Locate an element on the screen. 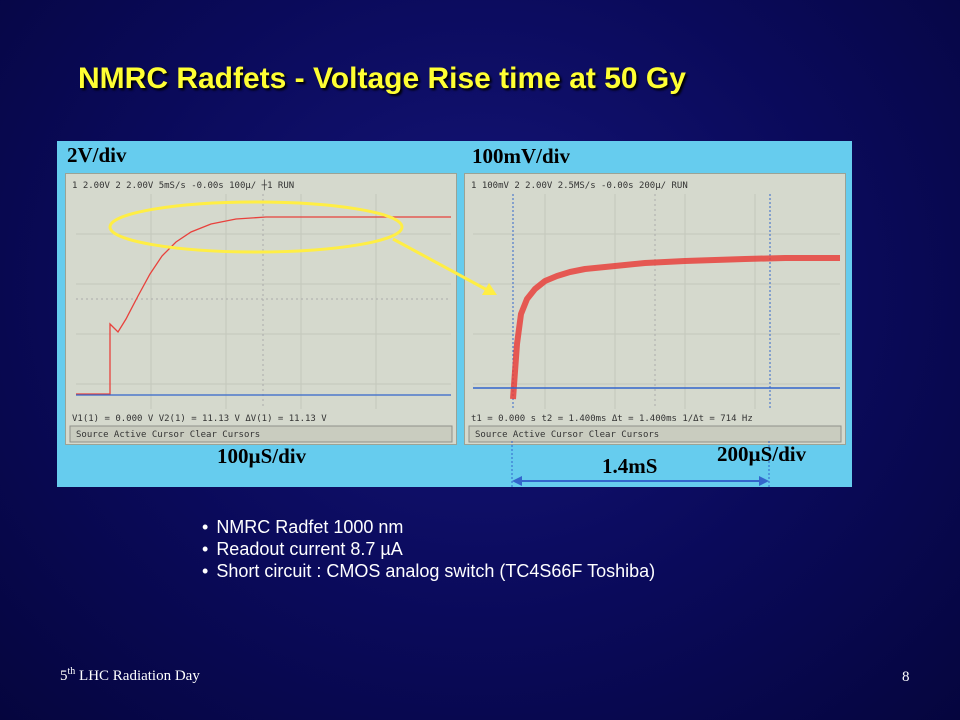  right-scope-softkeys: Source Active Cursor Clear Cursors is located at coordinates (567, 435).